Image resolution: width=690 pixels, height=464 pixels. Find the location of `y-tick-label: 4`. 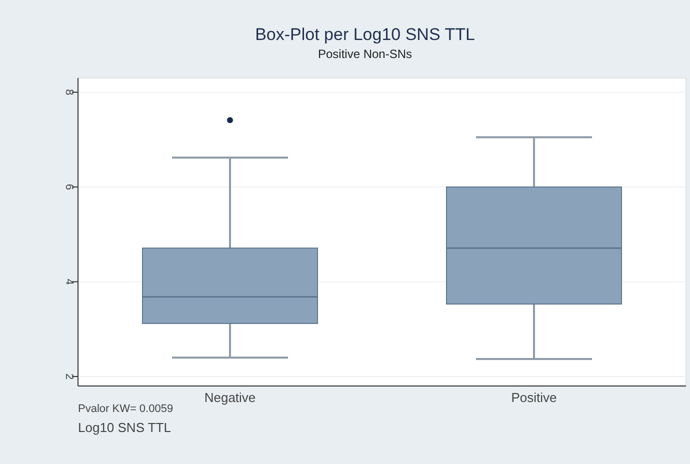

y-tick-label: 4 is located at coordinates (69, 281).